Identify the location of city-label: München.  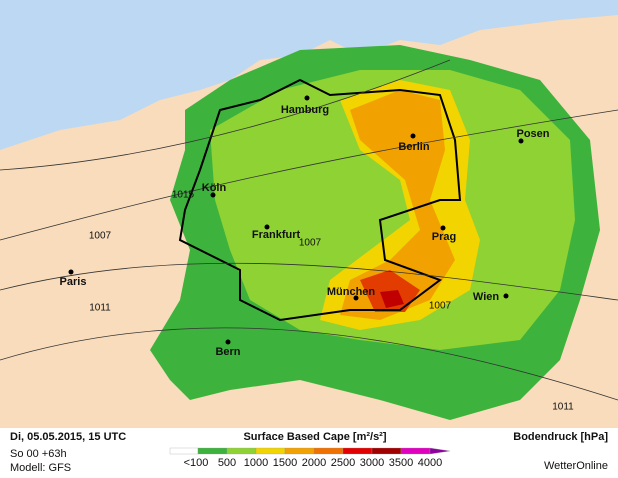
(351, 292).